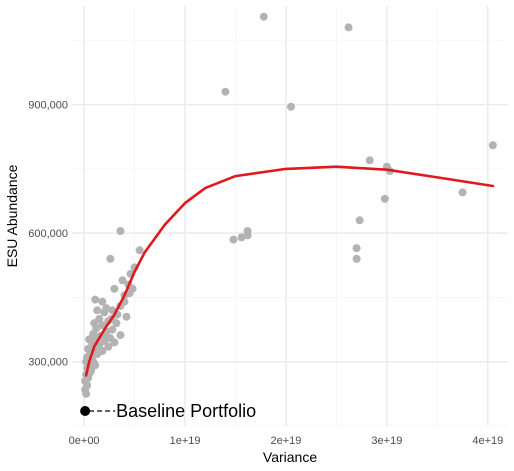  What do you see at coordinates (48, 106) in the screenshot?
I see `y-tick-label: 900,000` at bounding box center [48, 106].